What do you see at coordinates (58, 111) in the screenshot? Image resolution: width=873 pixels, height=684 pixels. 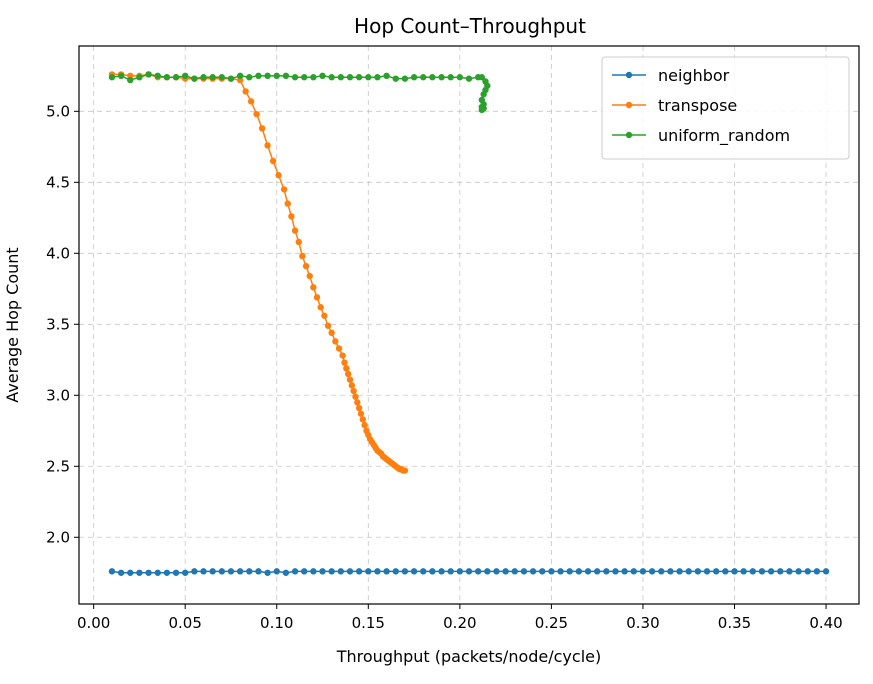 I see `y-tick-label: 5.0` at bounding box center [58, 111].